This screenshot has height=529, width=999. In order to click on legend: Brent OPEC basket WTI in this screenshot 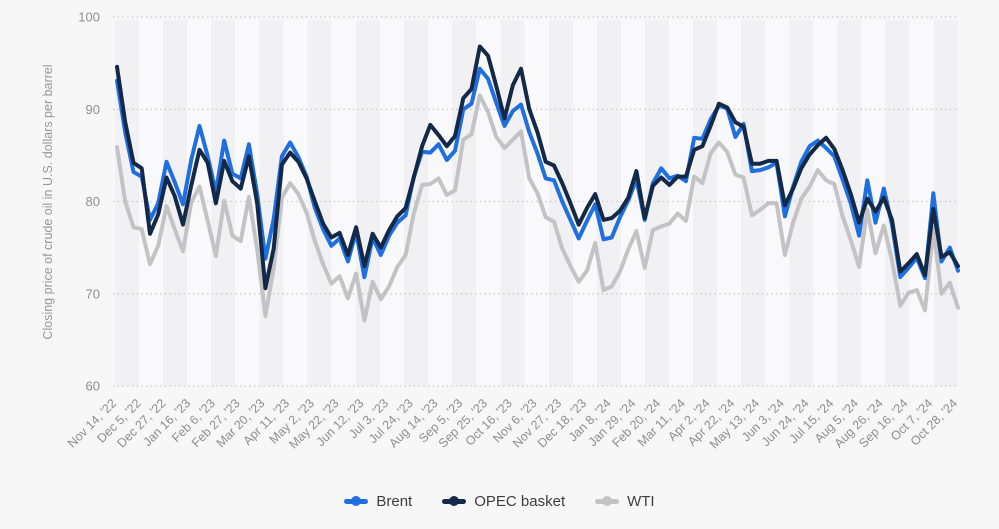, I will do `click(499, 501)`.